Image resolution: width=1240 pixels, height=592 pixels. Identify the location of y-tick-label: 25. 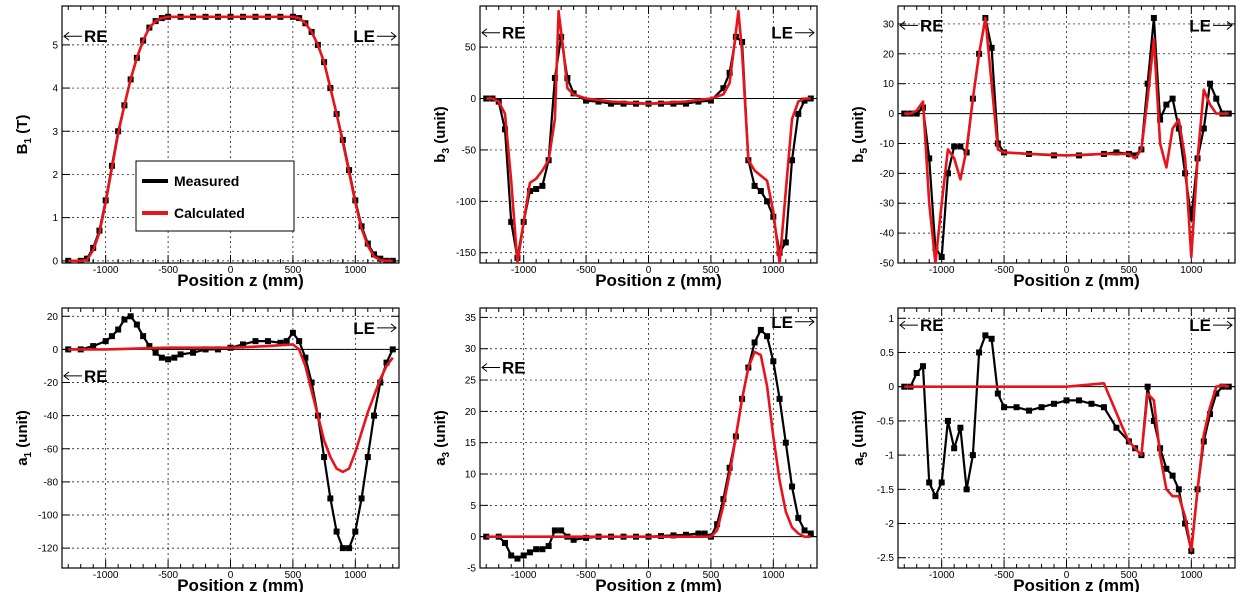
(471, 381).